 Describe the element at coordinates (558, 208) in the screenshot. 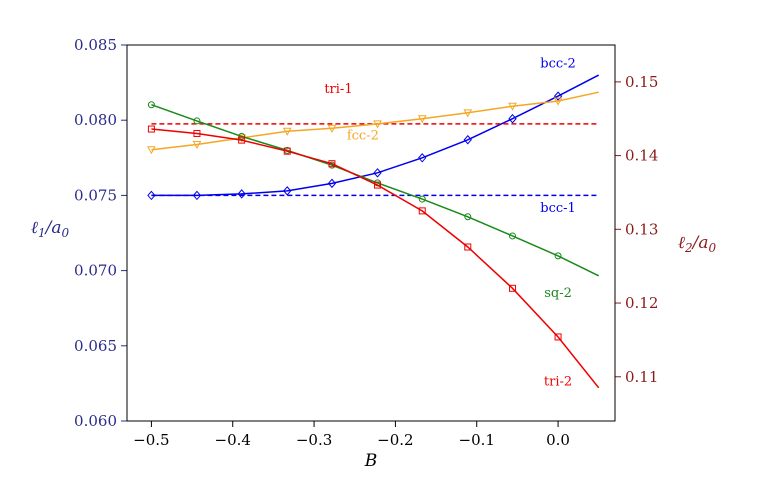

I see `label-bcc-1: bcc-1` at that location.